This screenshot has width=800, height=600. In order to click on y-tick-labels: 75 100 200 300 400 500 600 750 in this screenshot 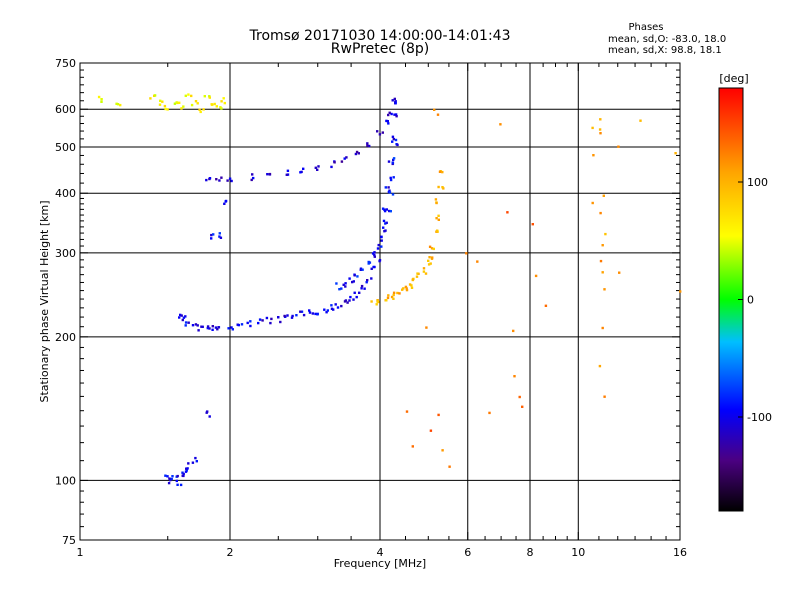, I will do `click(65, 302)`.